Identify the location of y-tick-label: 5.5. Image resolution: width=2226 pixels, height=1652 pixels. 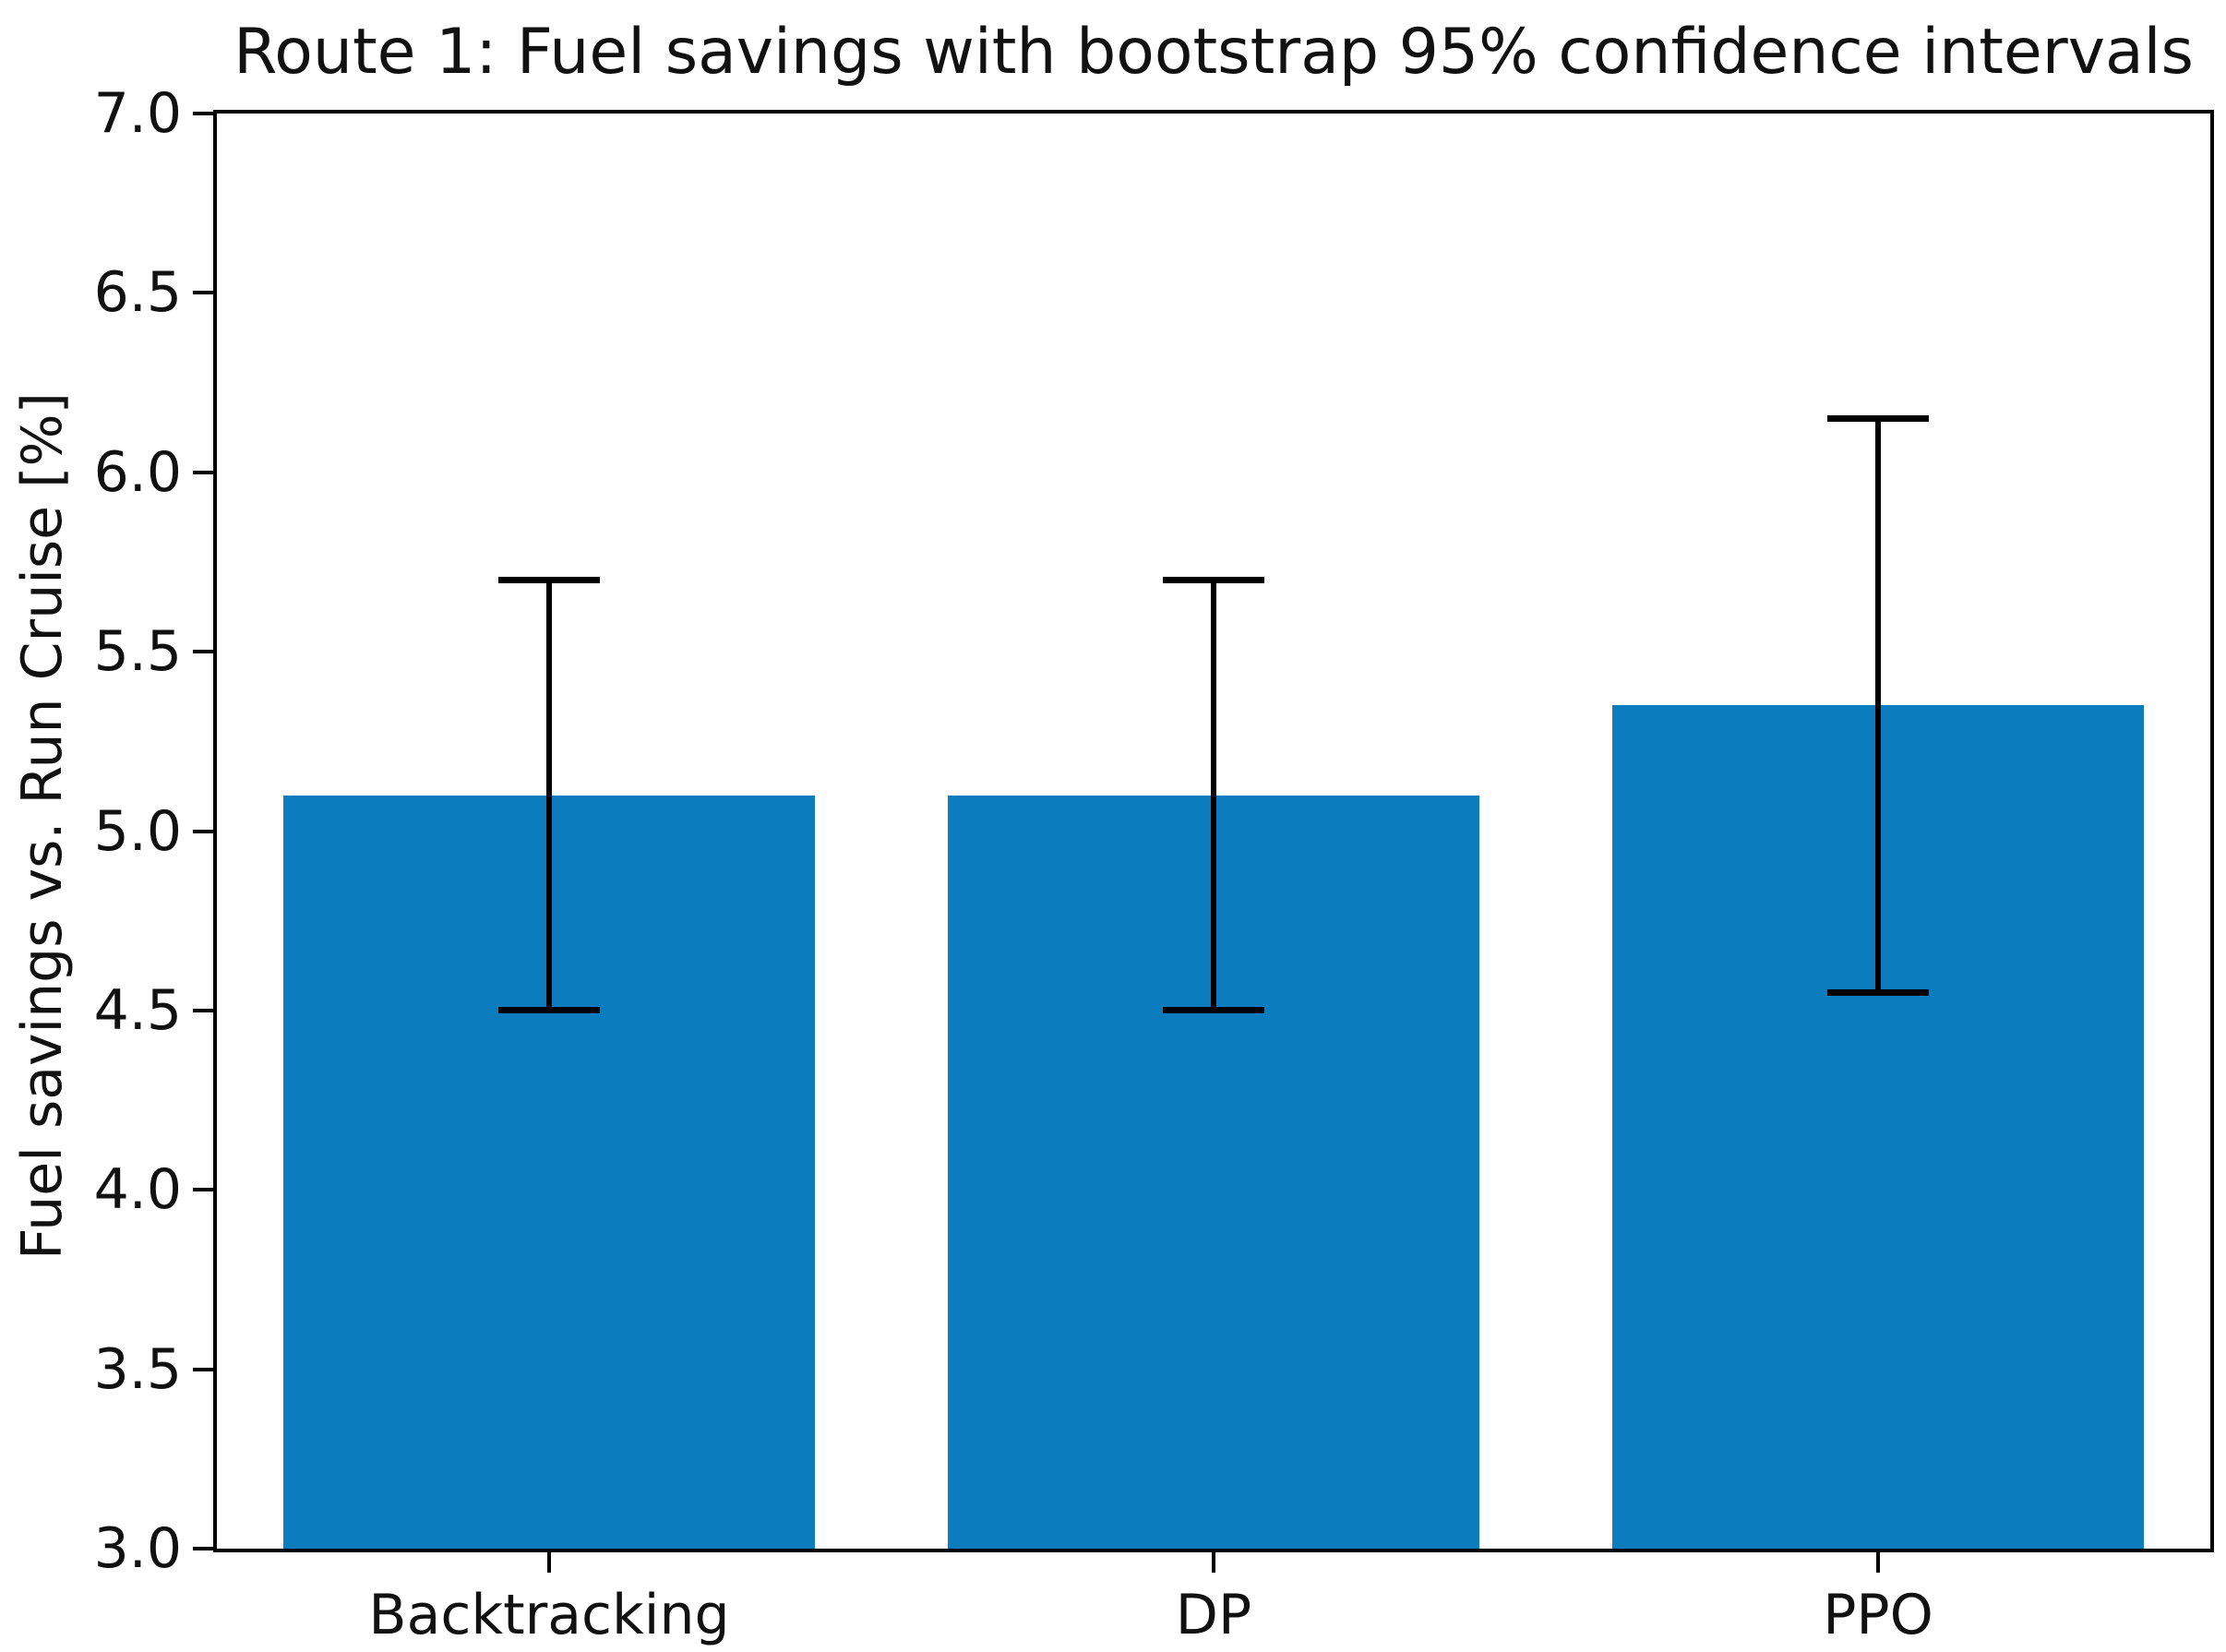
(137, 652).